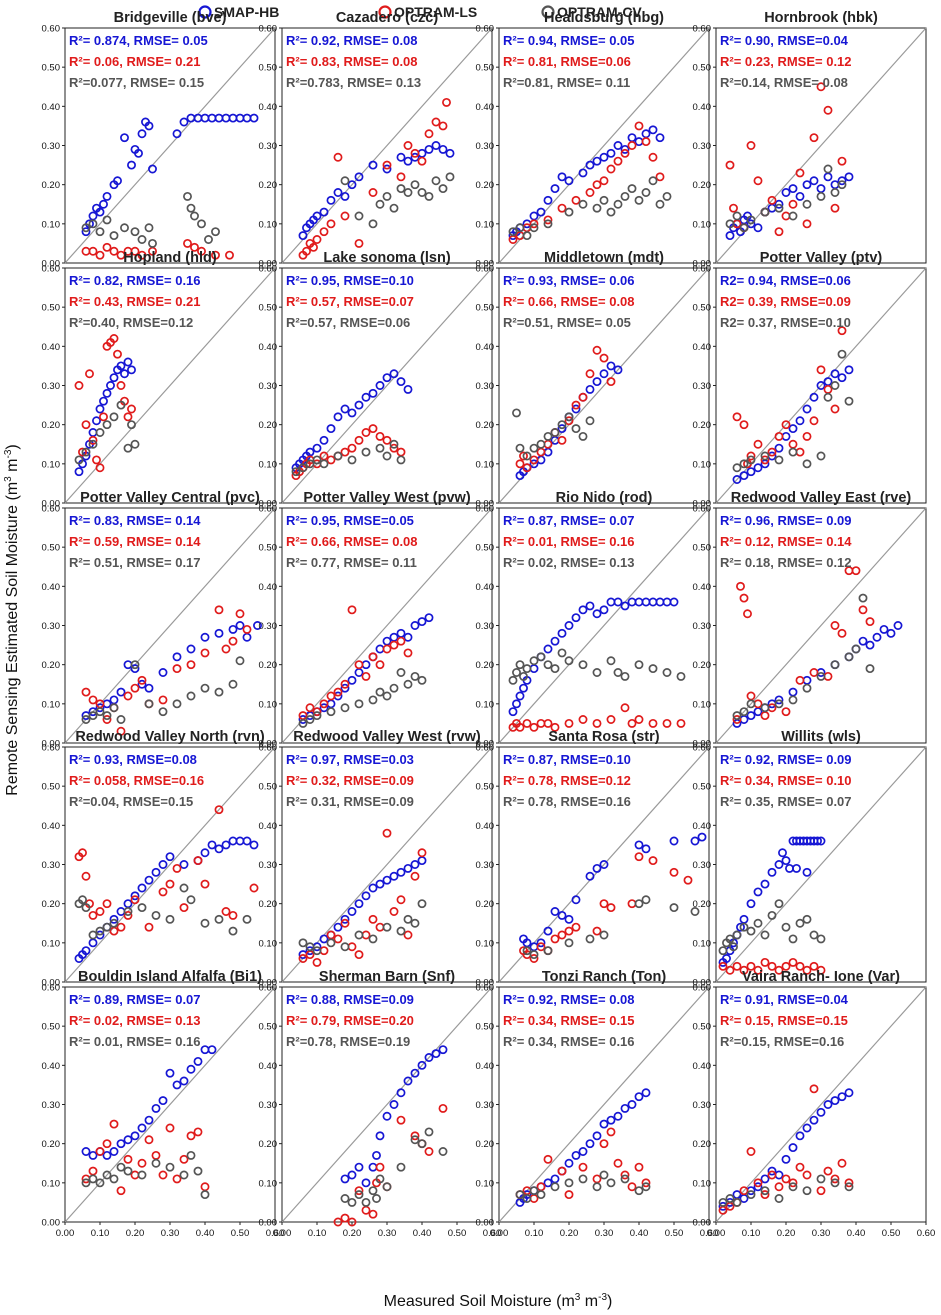  What do you see at coordinates (821, 498) in the screenshot?
I see `panel-title: Redwood Valley East (rve)` at bounding box center [821, 498].